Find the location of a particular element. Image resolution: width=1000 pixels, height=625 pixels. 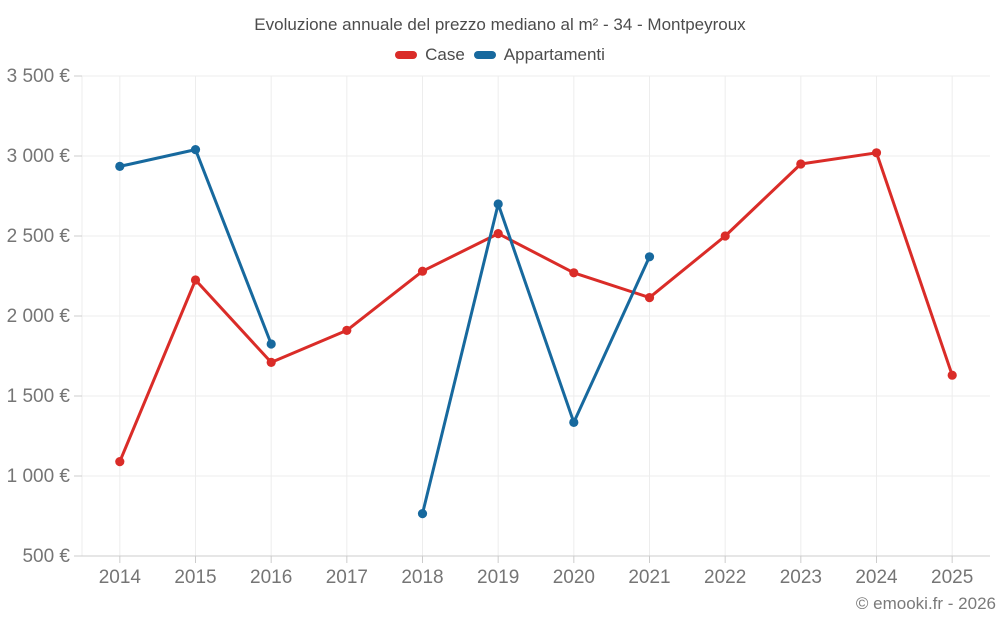

case-point-2015 is located at coordinates (195, 280).